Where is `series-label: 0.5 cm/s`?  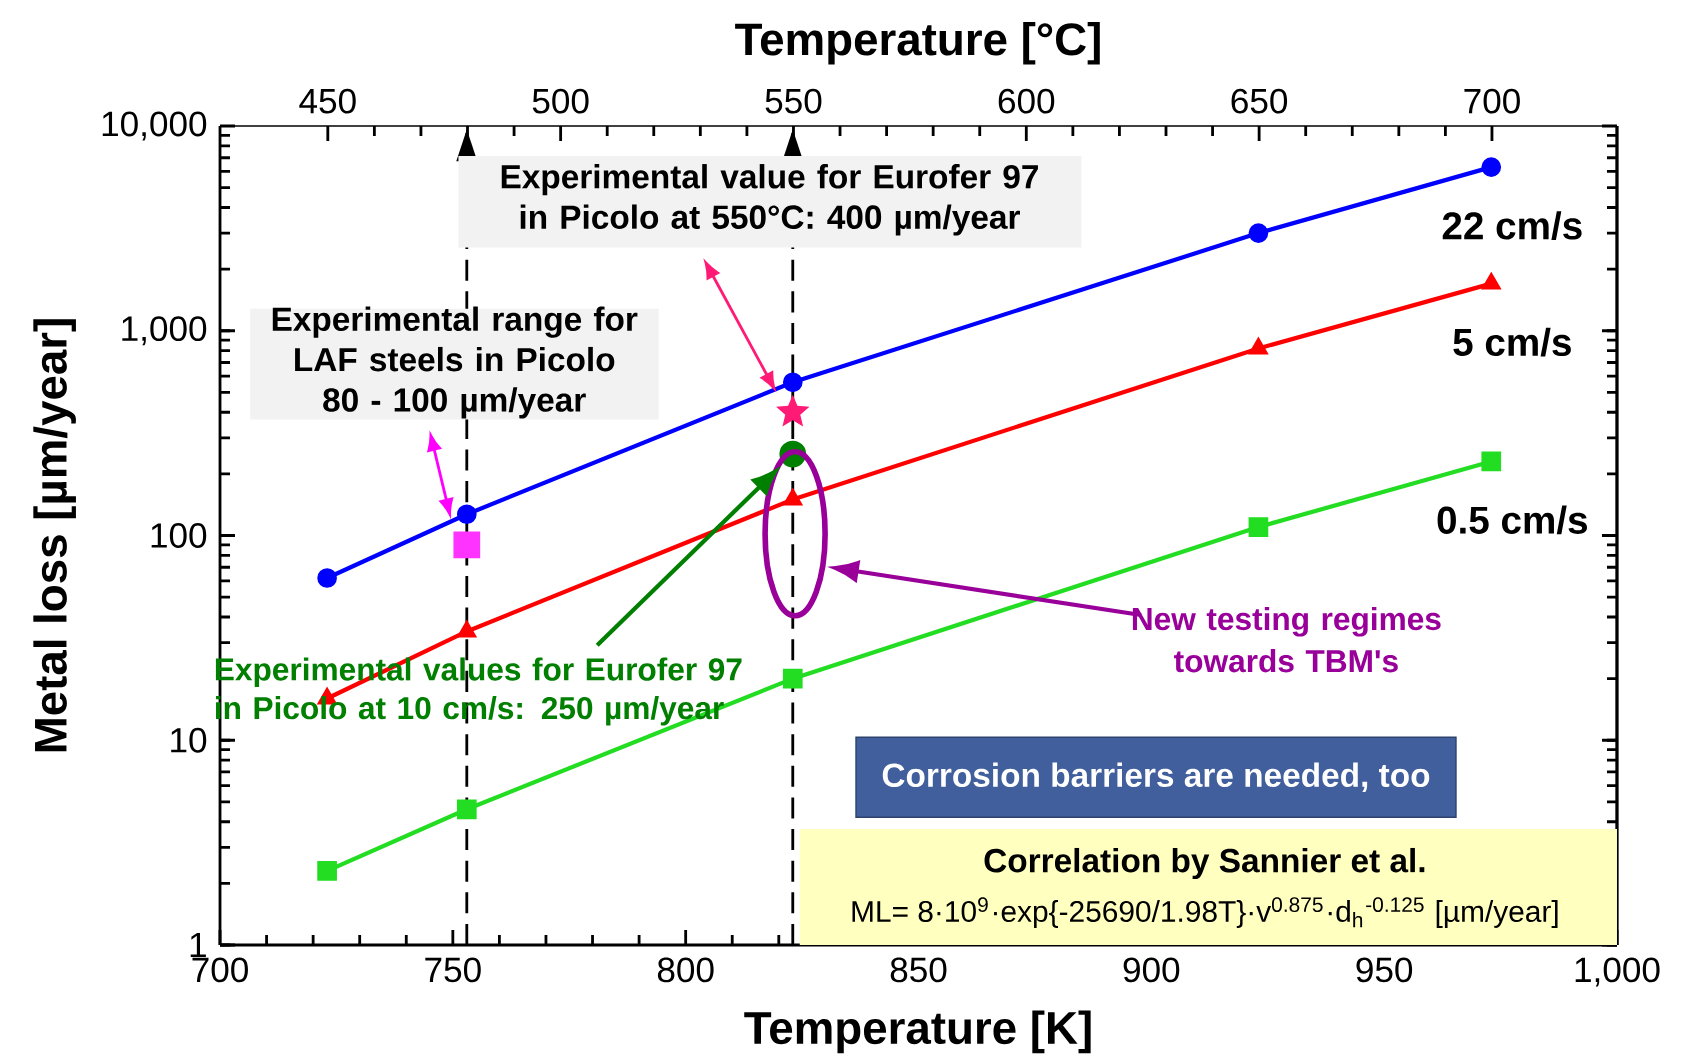 series-label: 0.5 cm/s is located at coordinates (1512, 520).